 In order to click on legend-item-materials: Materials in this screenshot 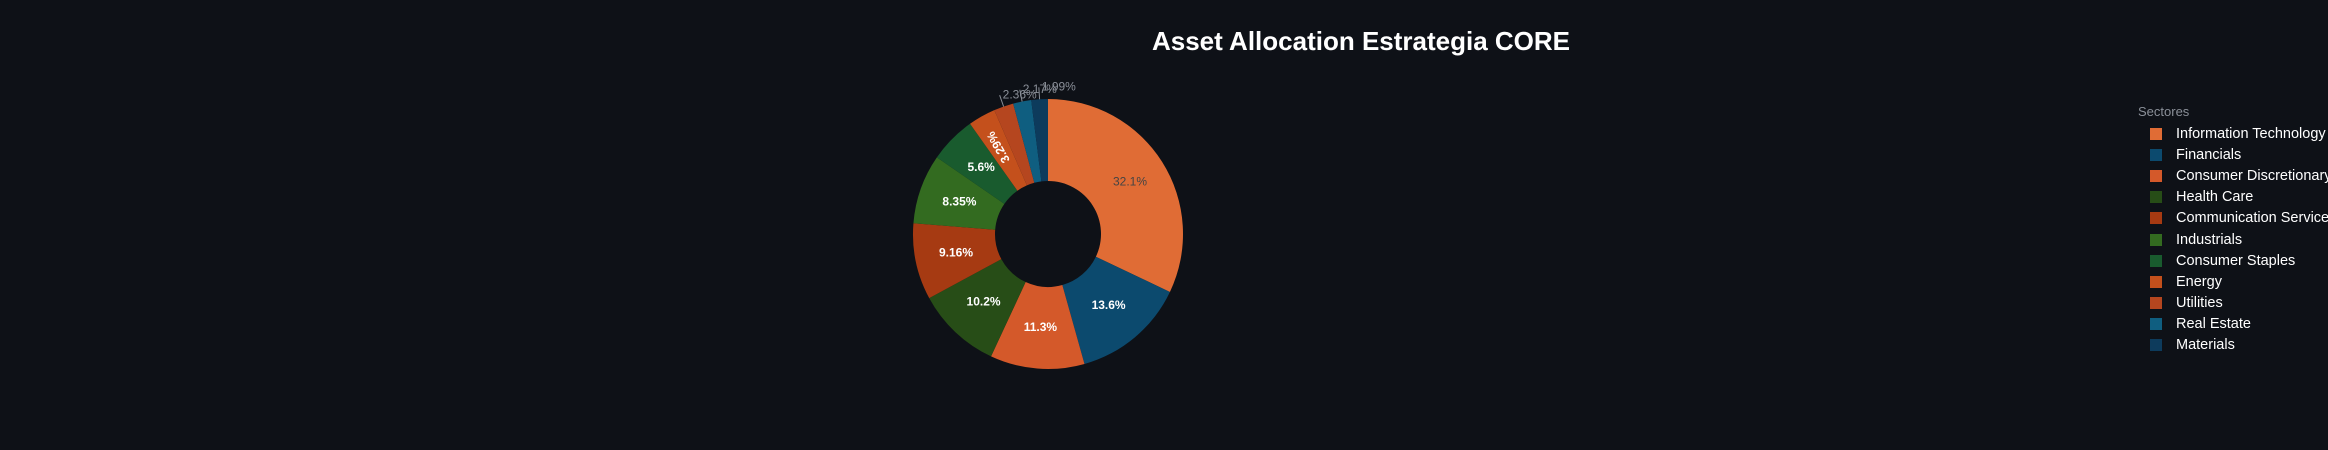, I will do `click(2233, 345)`.